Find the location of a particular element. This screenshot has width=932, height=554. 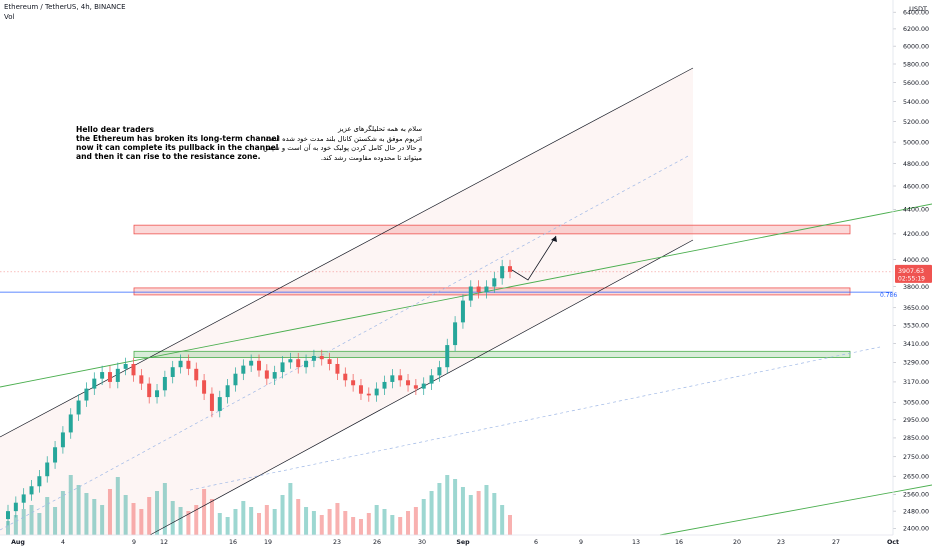

y-tick-label: 6000.00 is located at coordinates (916, 46).